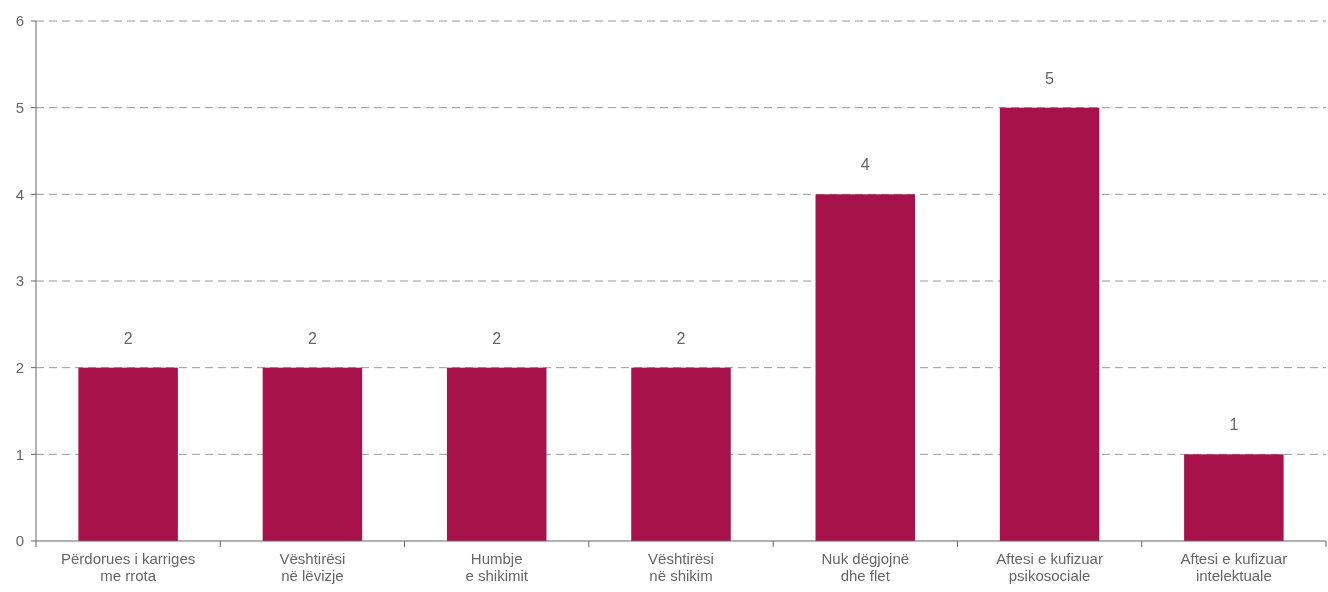 The width and height of the screenshot is (1328, 592). Describe the element at coordinates (19, 21) in the screenshot. I see `y-tick-label: 6` at that location.